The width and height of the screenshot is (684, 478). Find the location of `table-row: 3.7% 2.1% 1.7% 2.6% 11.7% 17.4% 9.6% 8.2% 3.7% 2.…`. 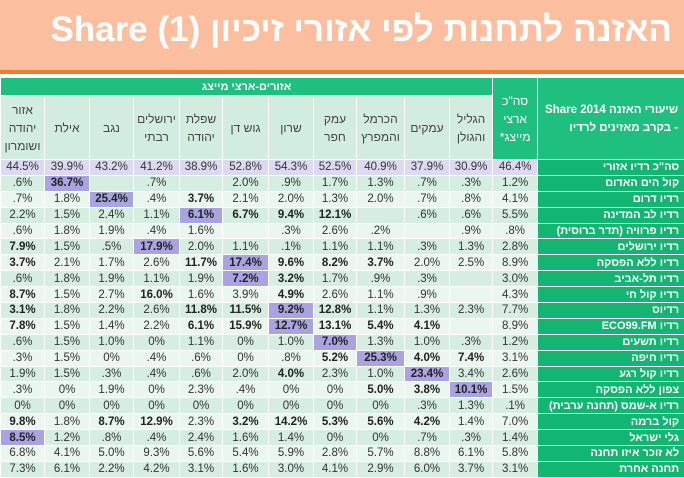

table-row: 3.7% 2.1% 1.7% 2.6% 11.7% 17.4% 9.6% 8.2% 3.7% 2.… is located at coordinates (342, 263).